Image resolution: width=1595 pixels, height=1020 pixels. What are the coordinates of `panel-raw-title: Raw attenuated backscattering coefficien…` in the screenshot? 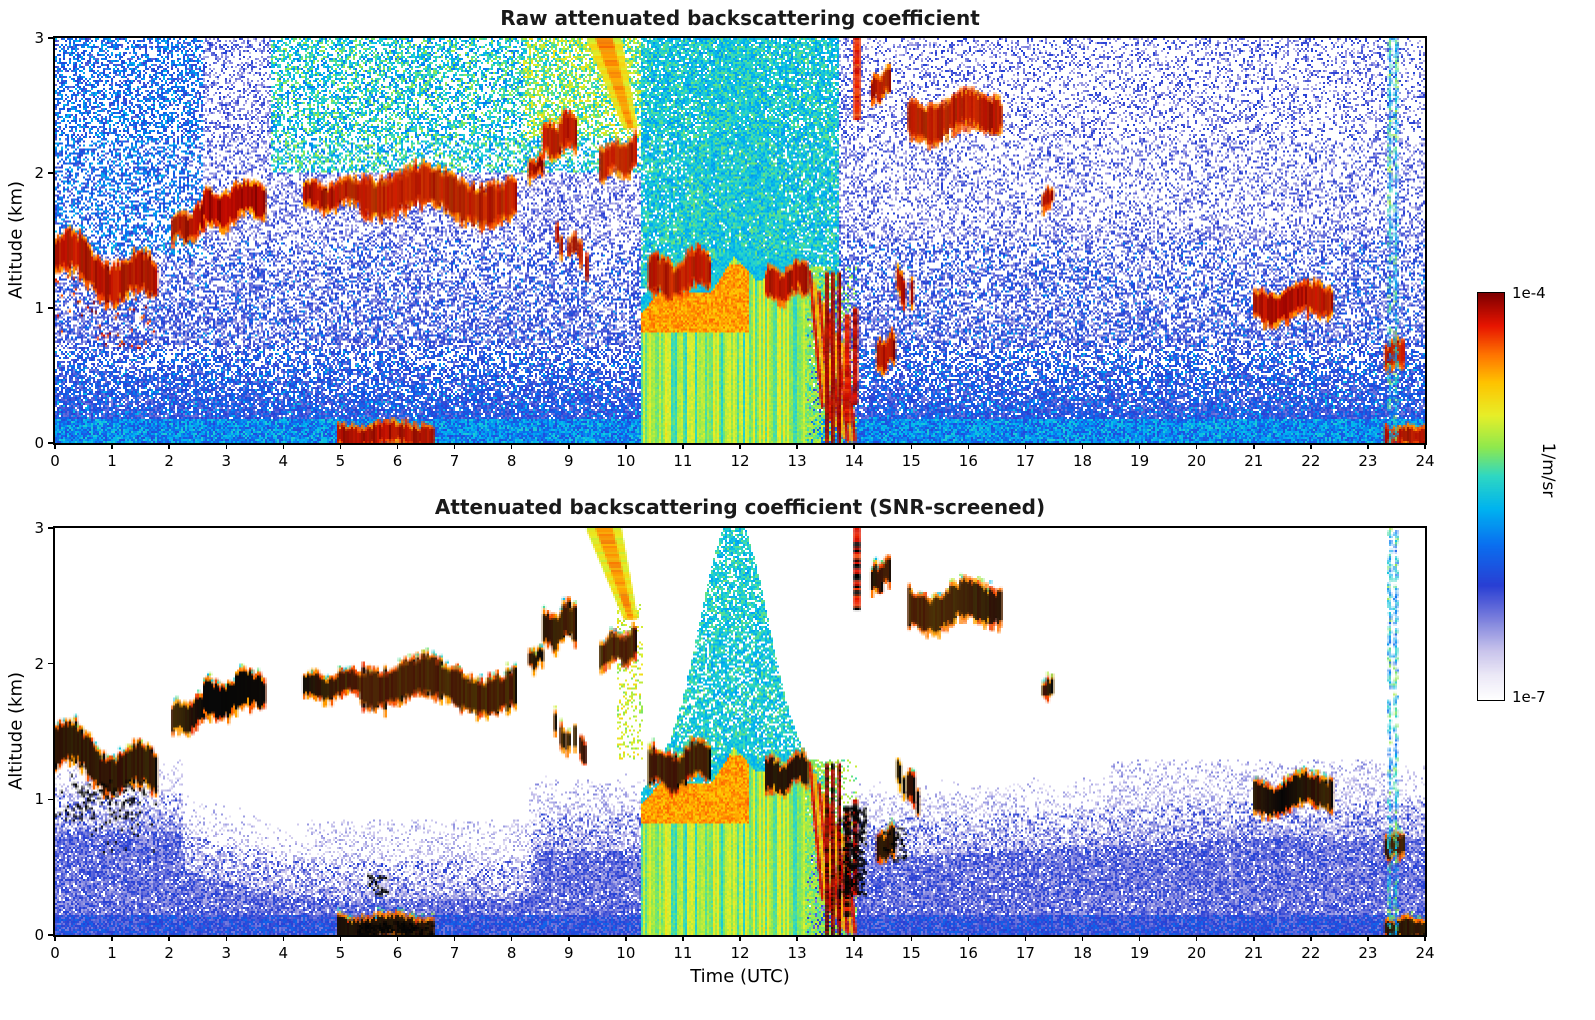 It's located at (740, 18).